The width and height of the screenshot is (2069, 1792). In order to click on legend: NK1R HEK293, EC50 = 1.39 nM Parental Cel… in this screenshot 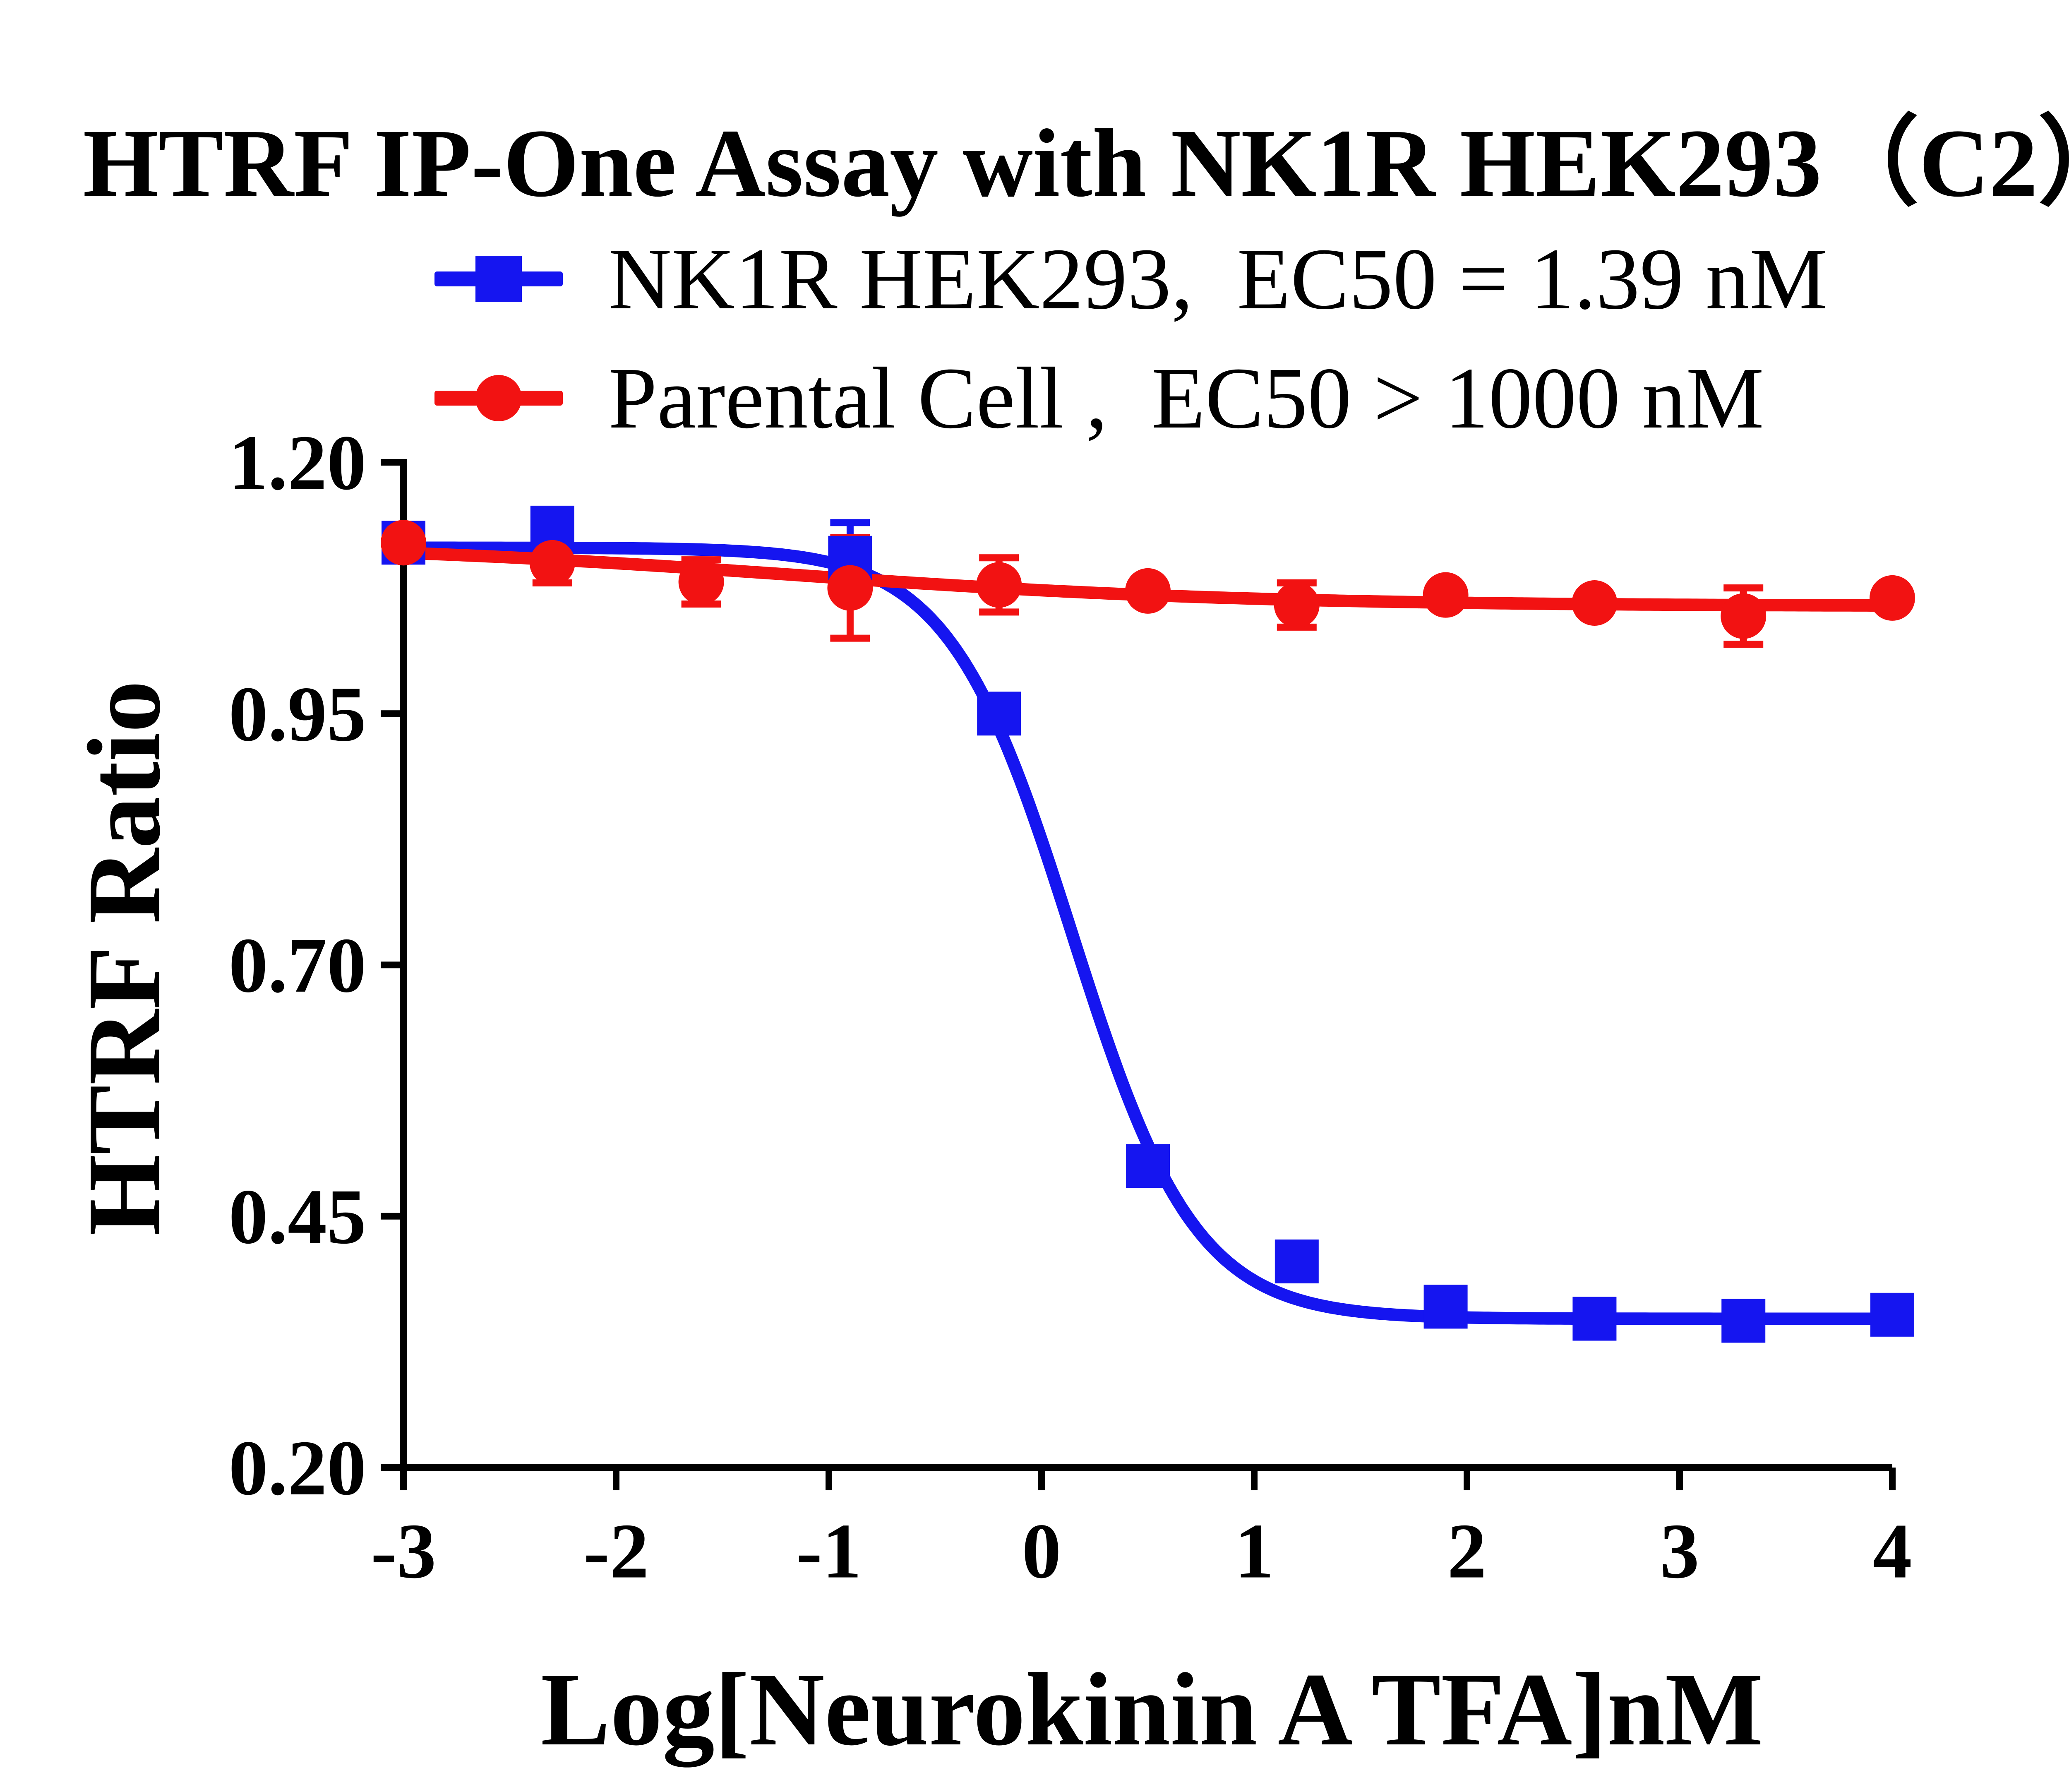, I will do `click(1130, 338)`.